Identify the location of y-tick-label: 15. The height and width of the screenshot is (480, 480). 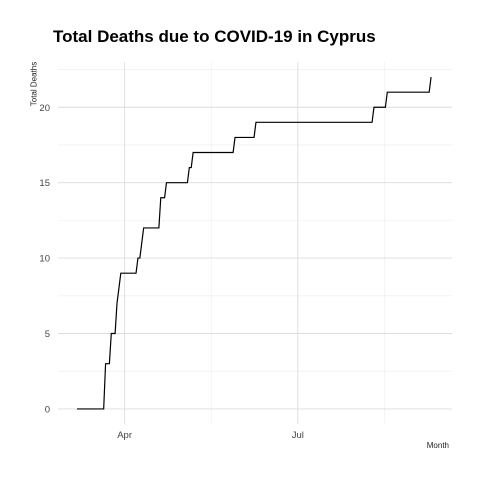
(44, 183).